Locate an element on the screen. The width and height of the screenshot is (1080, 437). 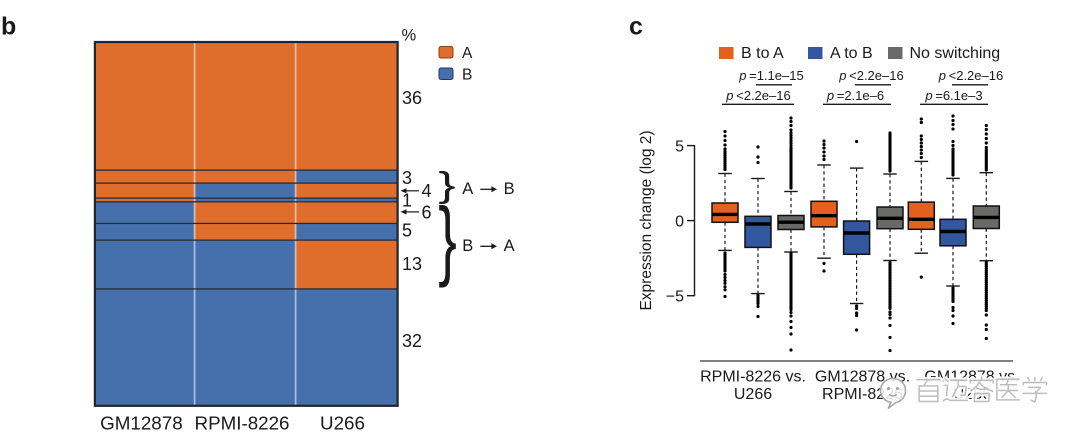
svg-text: p =2.1e–6 is located at coordinates (855, 95).